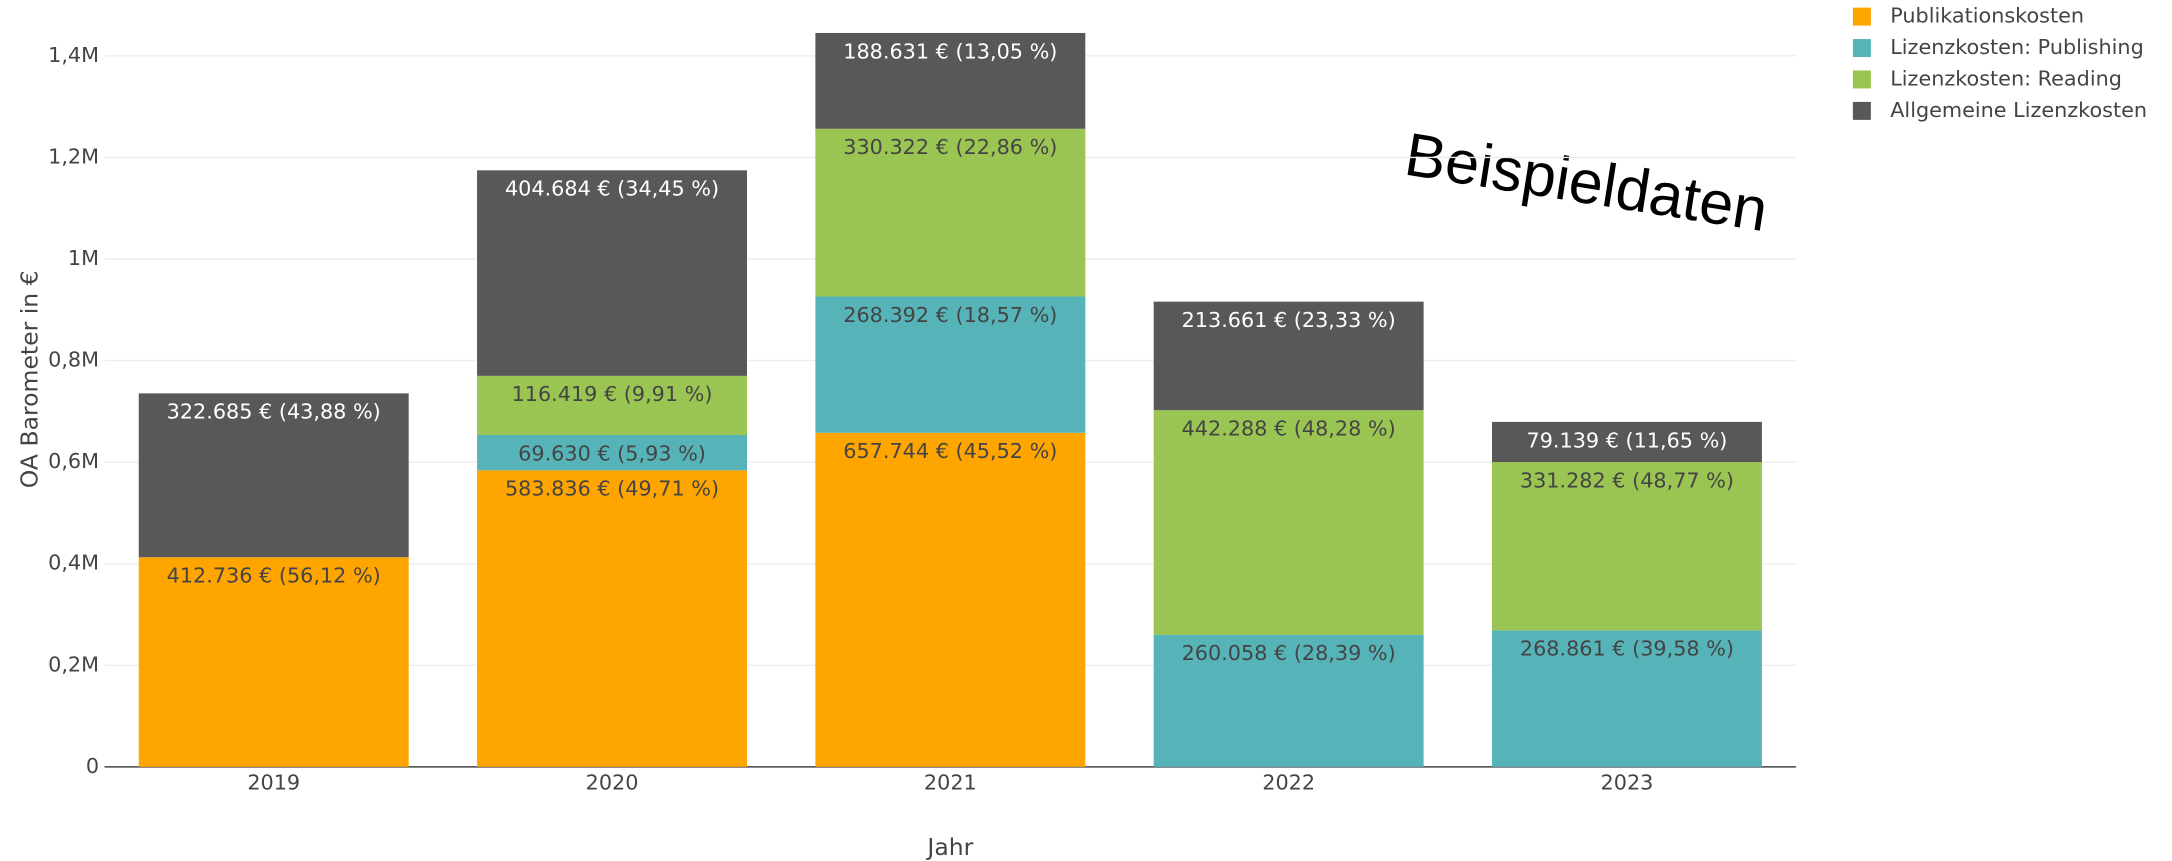 Image resolution: width=2172 pixels, height=861 pixels. I want to click on data-label: 322.685 € (43,88 %), so click(274, 412).